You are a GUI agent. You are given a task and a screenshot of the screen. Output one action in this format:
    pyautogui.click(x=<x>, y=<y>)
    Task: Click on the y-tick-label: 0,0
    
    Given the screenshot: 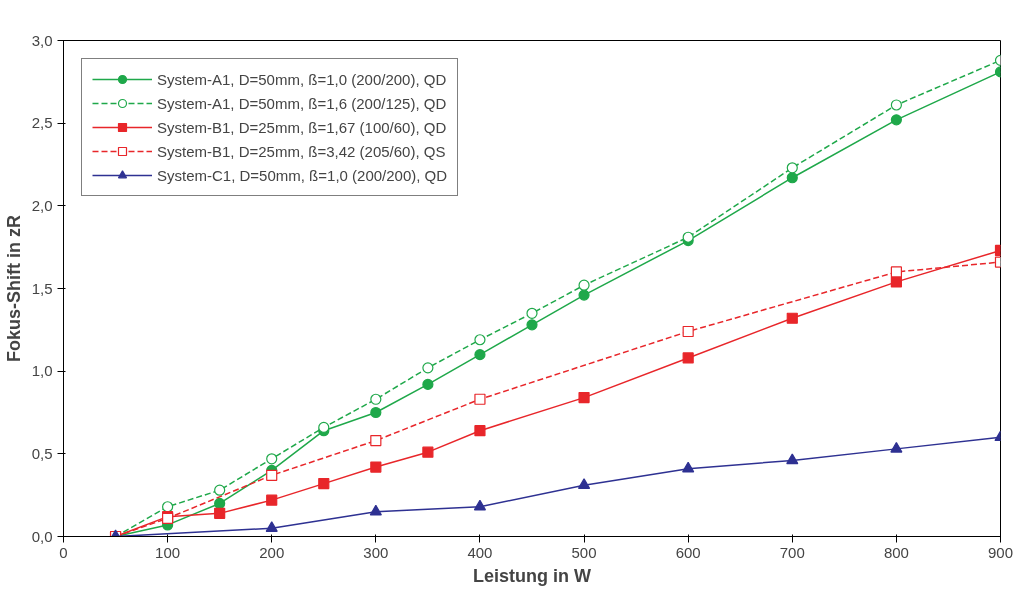 What is the action you would take?
    pyautogui.click(x=42, y=536)
    